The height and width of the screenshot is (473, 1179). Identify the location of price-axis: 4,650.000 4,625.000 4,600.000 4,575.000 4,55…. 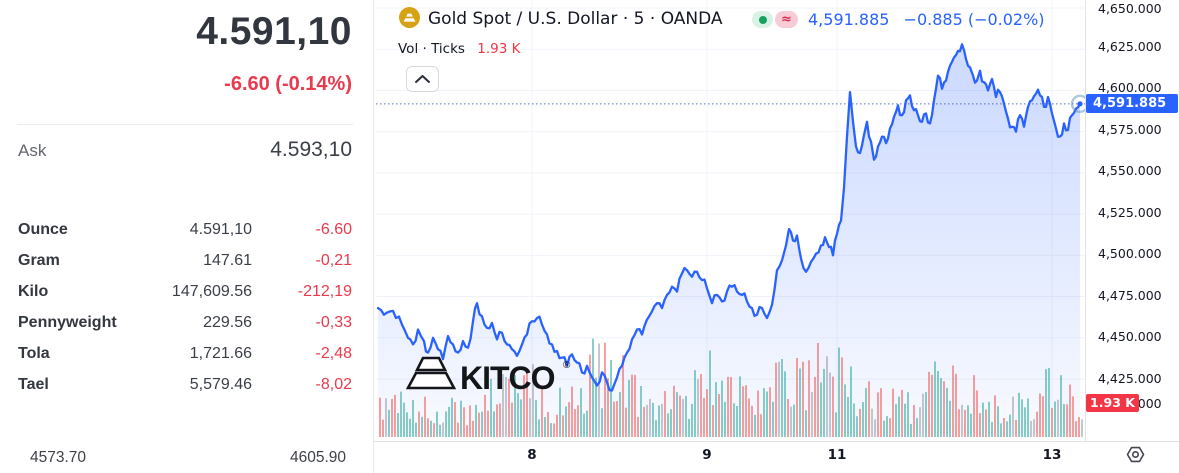
(1132, 220).